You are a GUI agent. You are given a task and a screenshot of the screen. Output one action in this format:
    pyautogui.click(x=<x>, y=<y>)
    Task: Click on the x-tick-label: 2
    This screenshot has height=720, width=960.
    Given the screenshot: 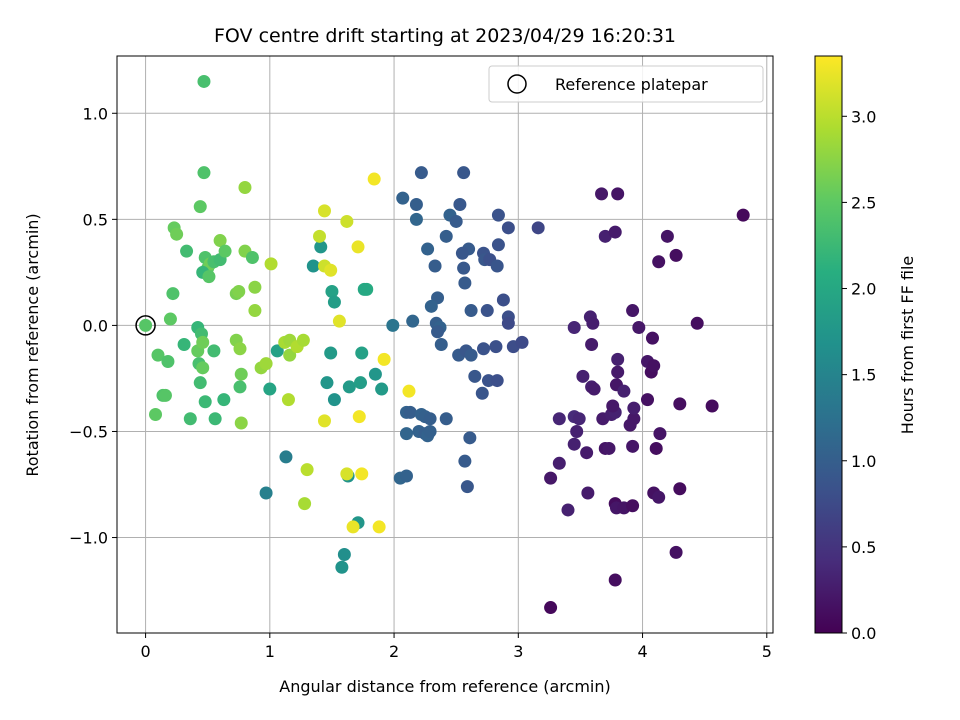 What is the action you would take?
    pyautogui.click(x=394, y=651)
    